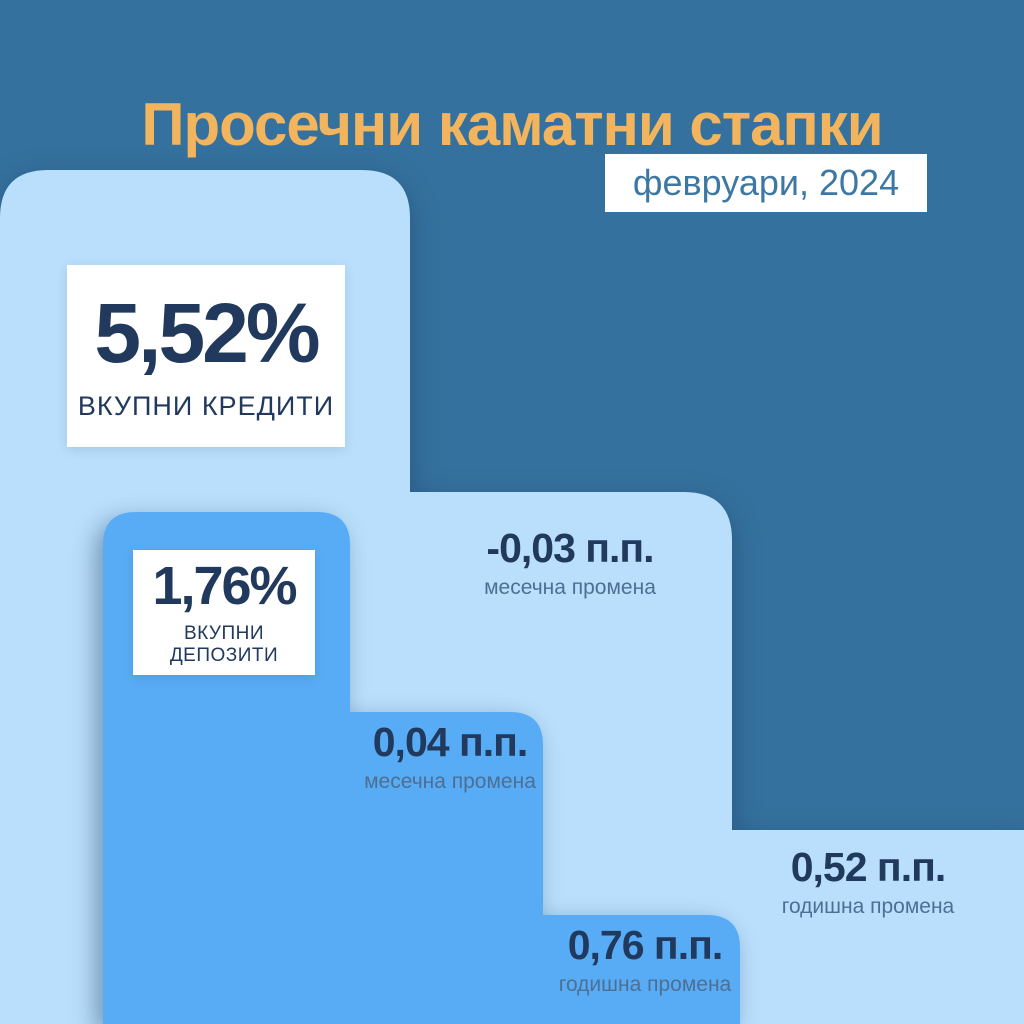  What do you see at coordinates (570, 587) in the screenshot?
I see `loans-monthly-change-label: месечна промена` at bounding box center [570, 587].